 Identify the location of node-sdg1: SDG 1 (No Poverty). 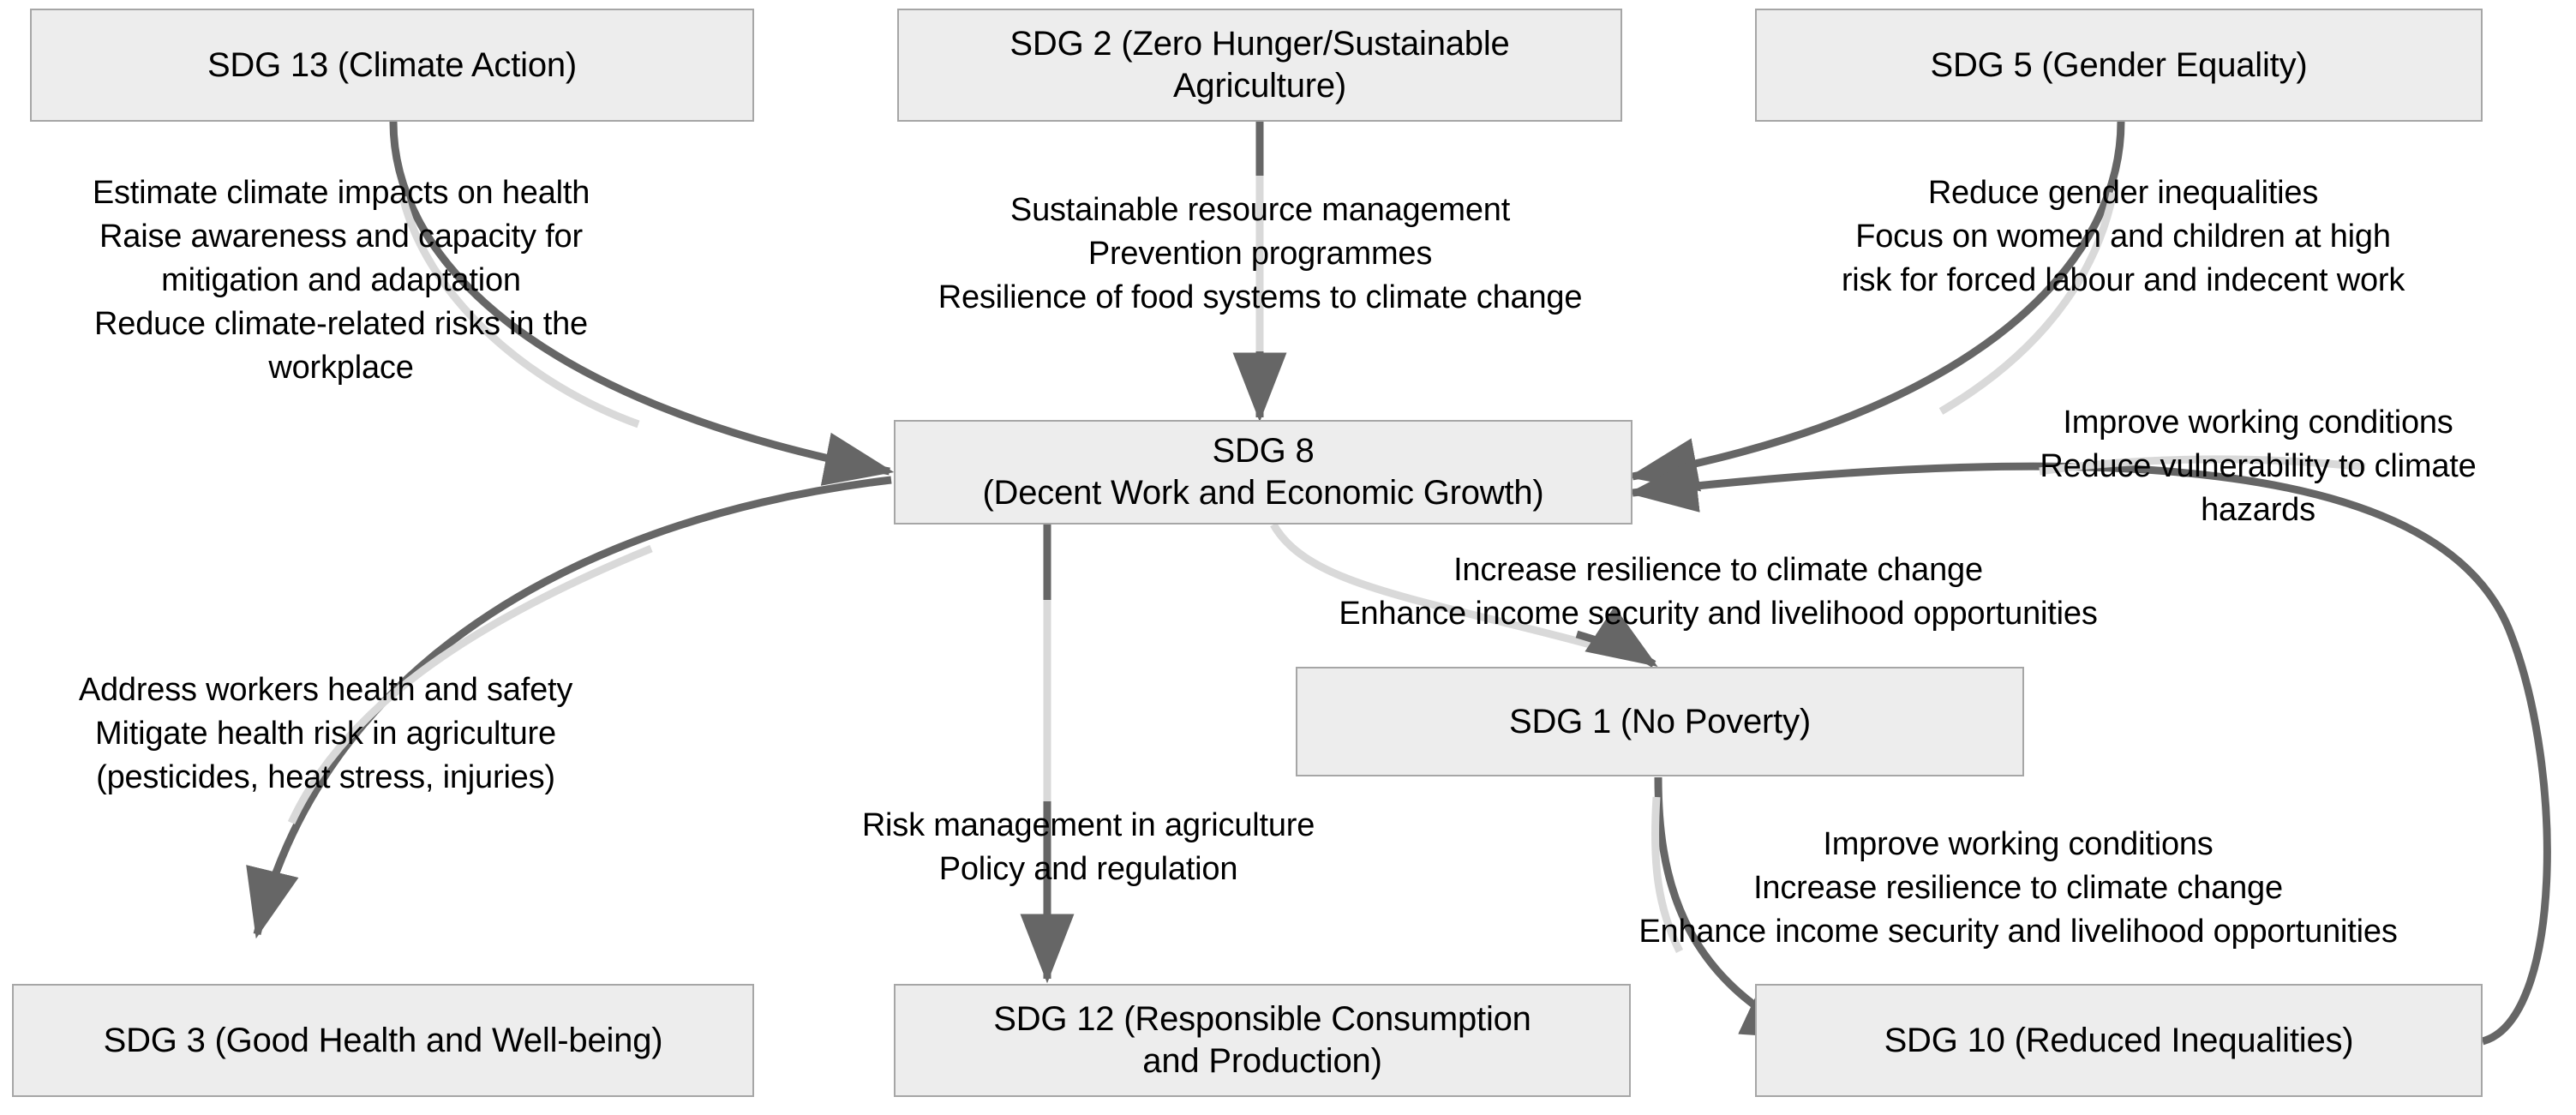
(1660, 721).